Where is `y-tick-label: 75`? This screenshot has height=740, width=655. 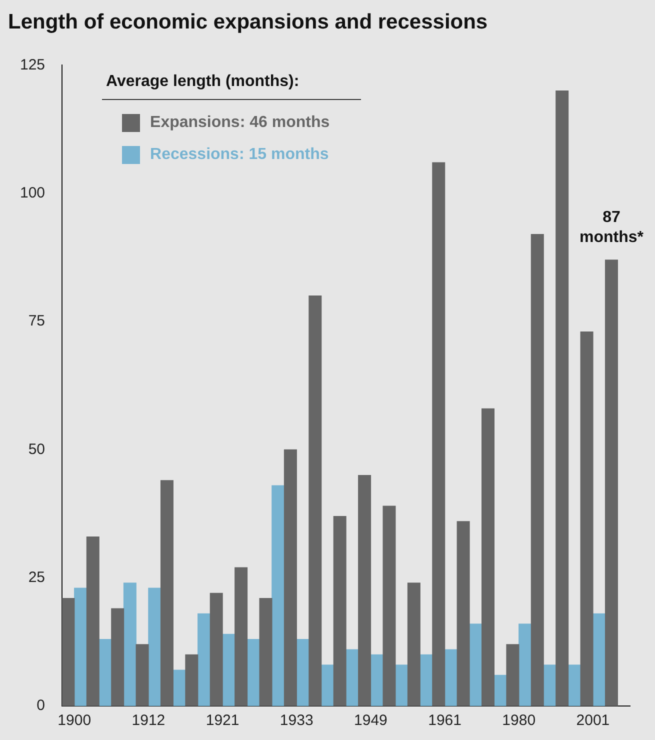 y-tick-label: 75 is located at coordinates (37, 321).